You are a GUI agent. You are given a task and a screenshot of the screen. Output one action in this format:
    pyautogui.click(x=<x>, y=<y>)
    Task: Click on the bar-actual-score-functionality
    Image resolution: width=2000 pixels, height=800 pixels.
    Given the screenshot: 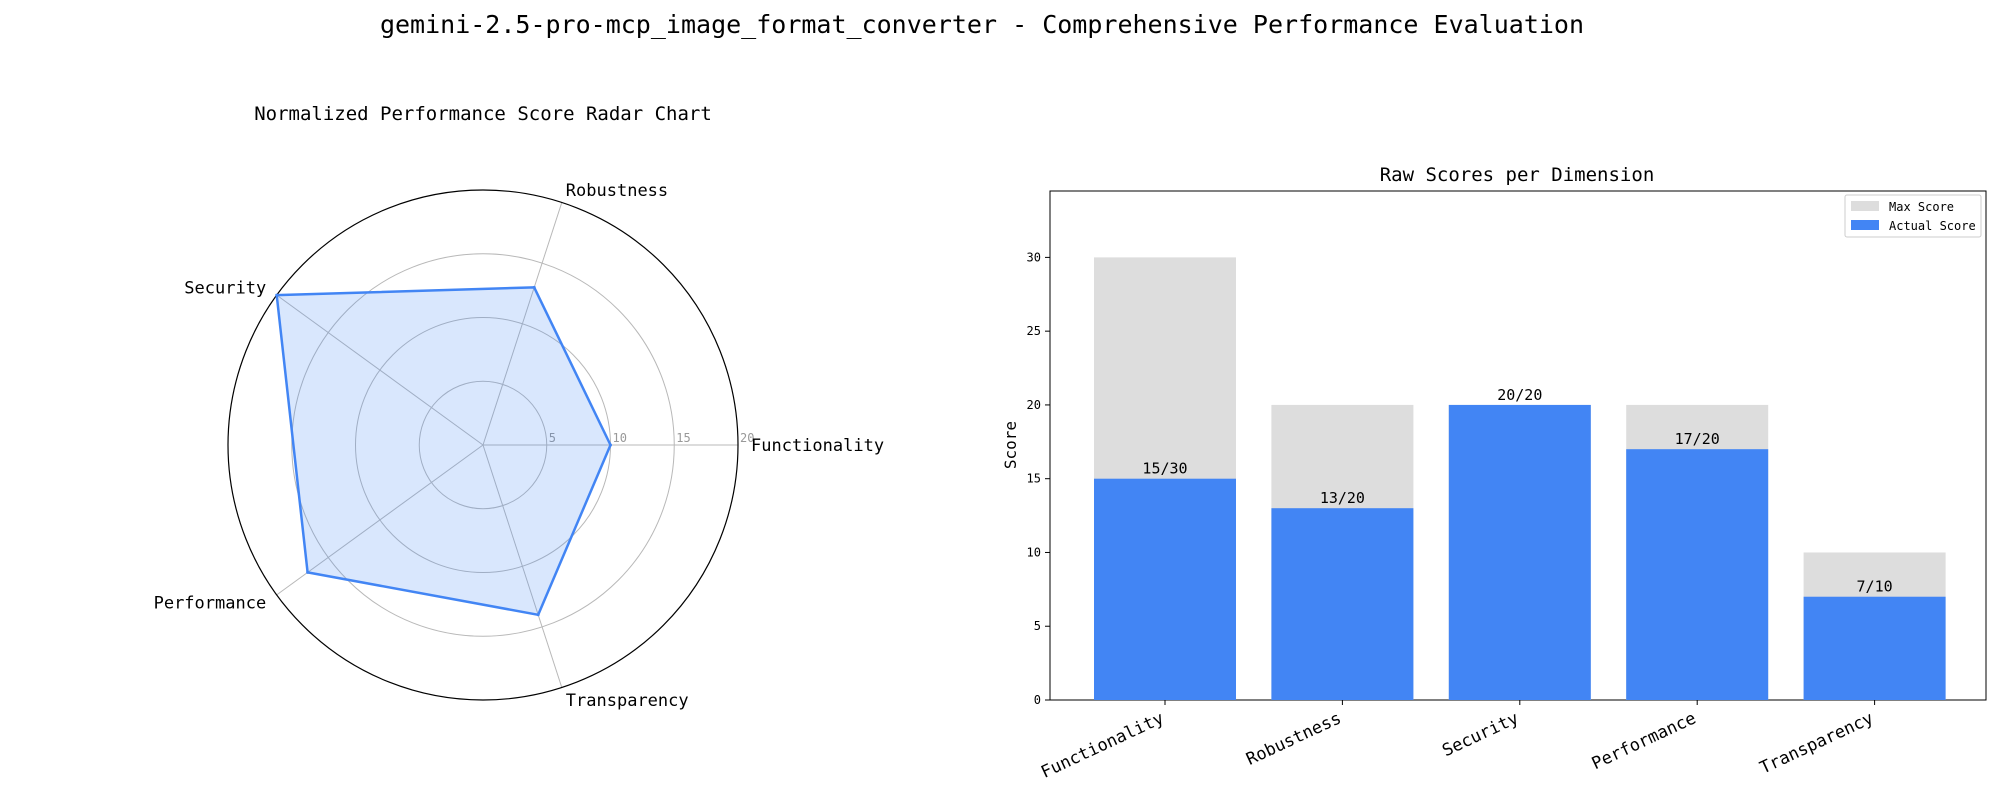 What is the action you would take?
    pyautogui.click(x=1165, y=589)
    